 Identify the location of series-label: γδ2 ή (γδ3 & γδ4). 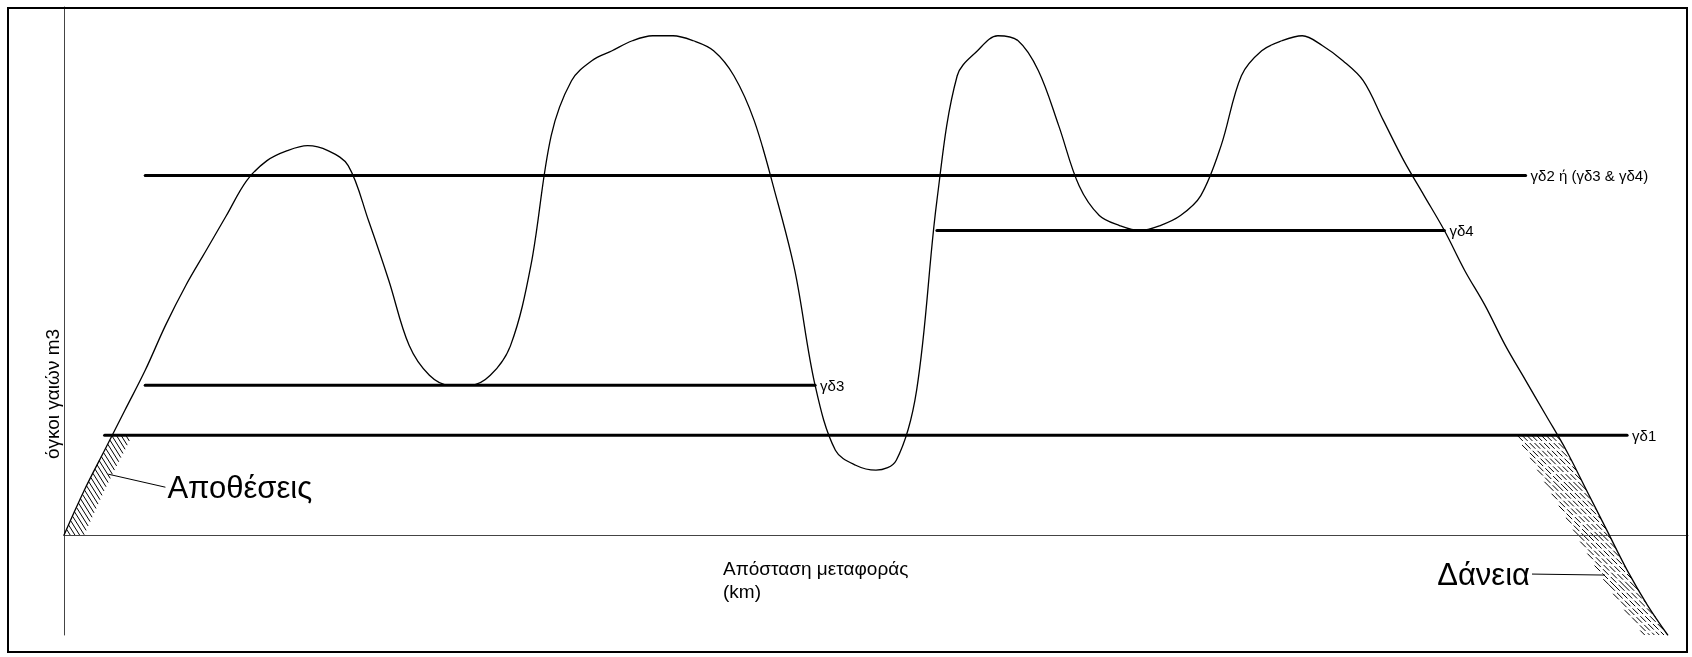
(1589, 176).